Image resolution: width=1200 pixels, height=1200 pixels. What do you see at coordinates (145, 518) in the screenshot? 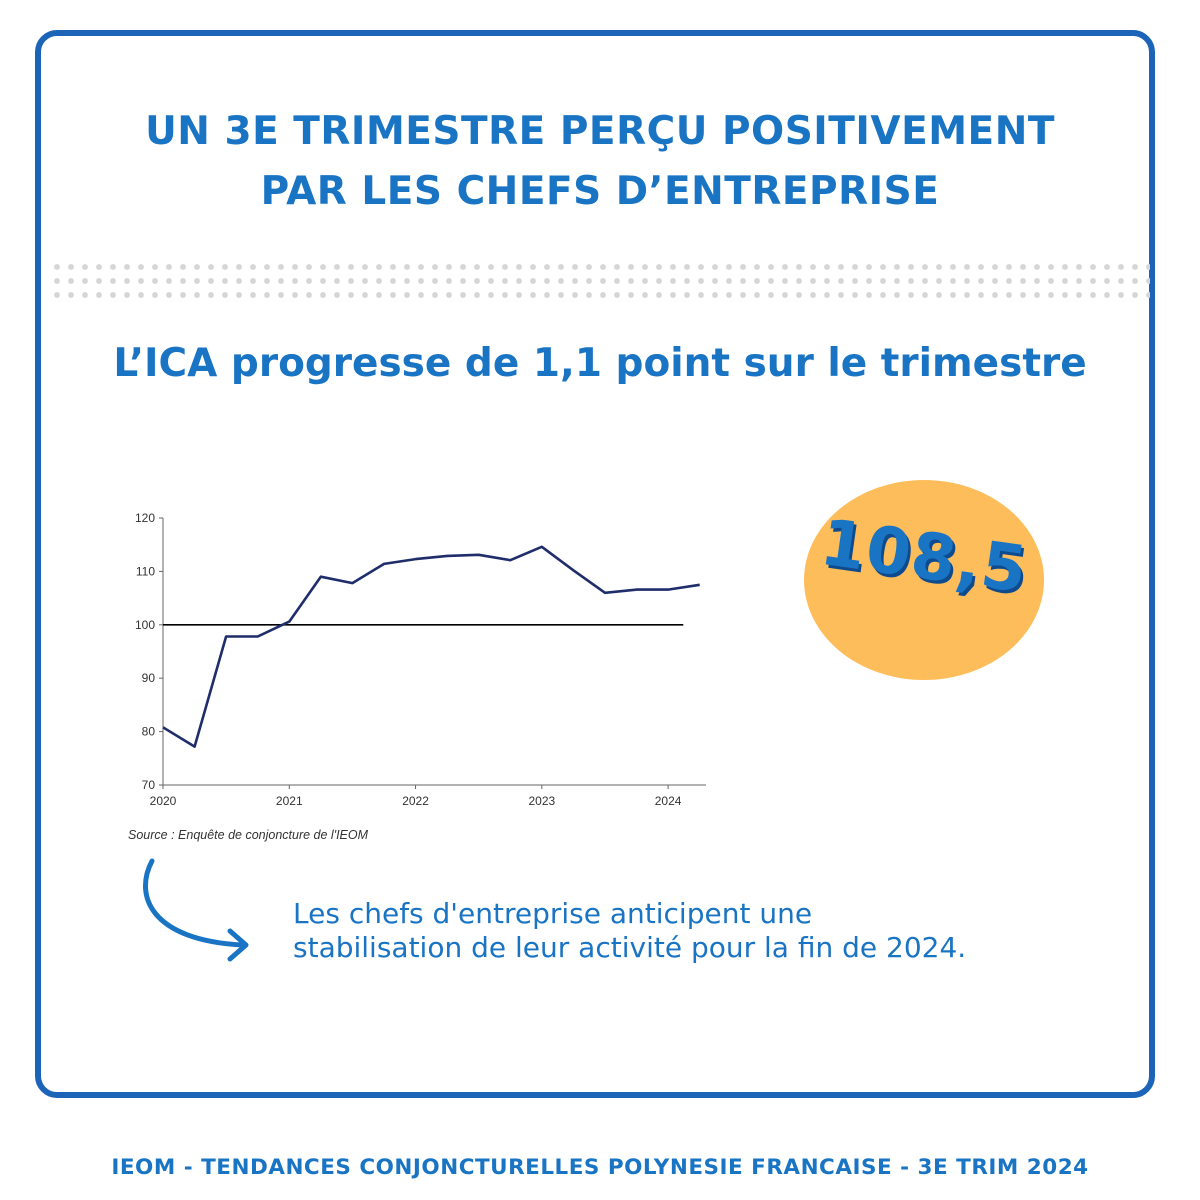
I see `y-tick-label: 120` at bounding box center [145, 518].